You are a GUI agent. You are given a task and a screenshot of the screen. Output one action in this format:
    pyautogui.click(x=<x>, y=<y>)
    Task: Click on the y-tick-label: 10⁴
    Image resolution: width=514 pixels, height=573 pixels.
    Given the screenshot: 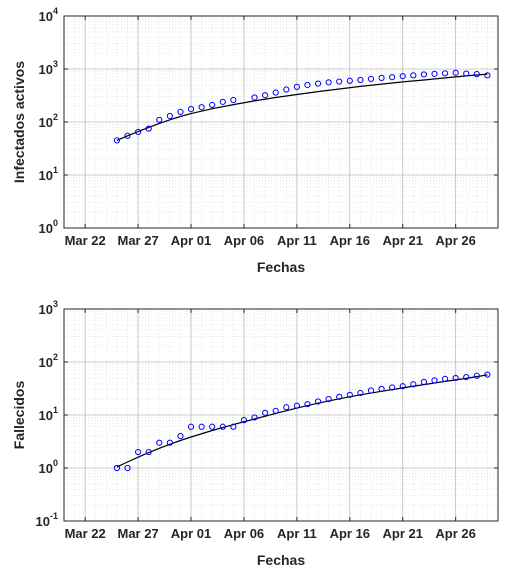 What is the action you would take?
    pyautogui.click(x=48, y=15)
    